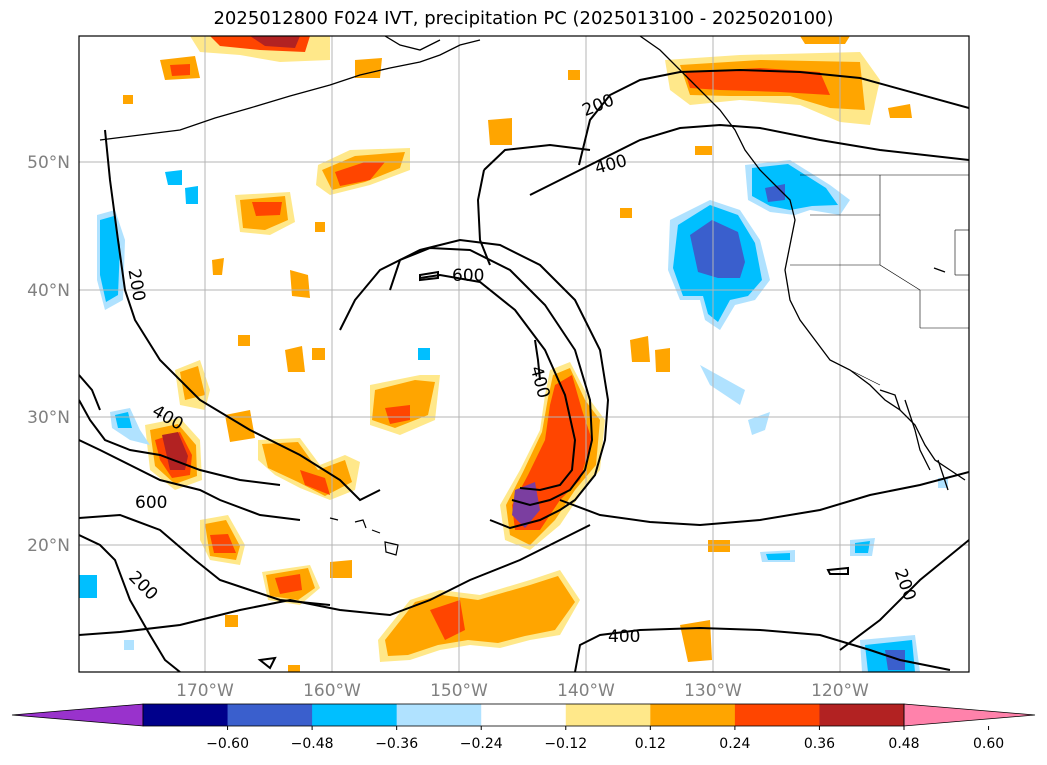 The image size is (1047, 765). What do you see at coordinates (459, 691) in the screenshot?
I see `longitude-label: 150°W` at bounding box center [459, 691].